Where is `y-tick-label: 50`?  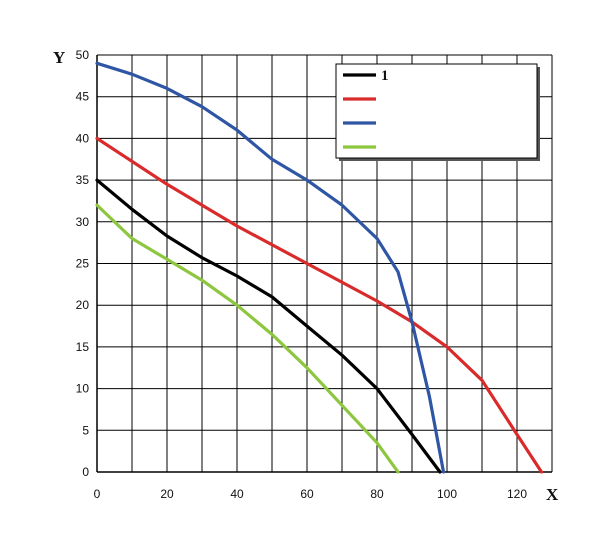
y-tick-label: 50 is located at coordinates (83, 55).